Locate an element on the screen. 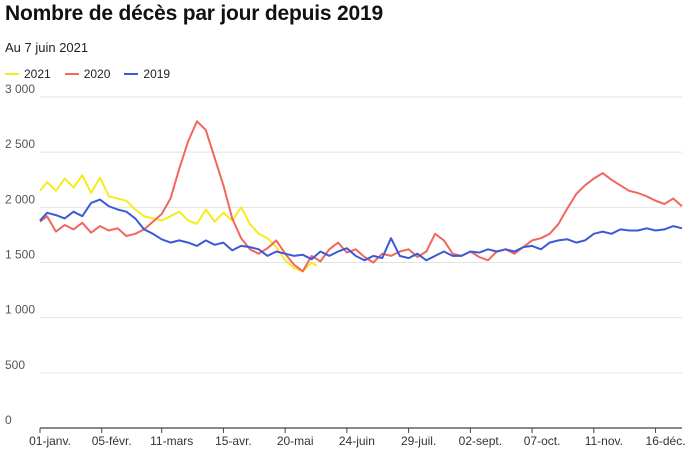 The width and height of the screenshot is (696, 457). series-line-2019 is located at coordinates (361, 230).